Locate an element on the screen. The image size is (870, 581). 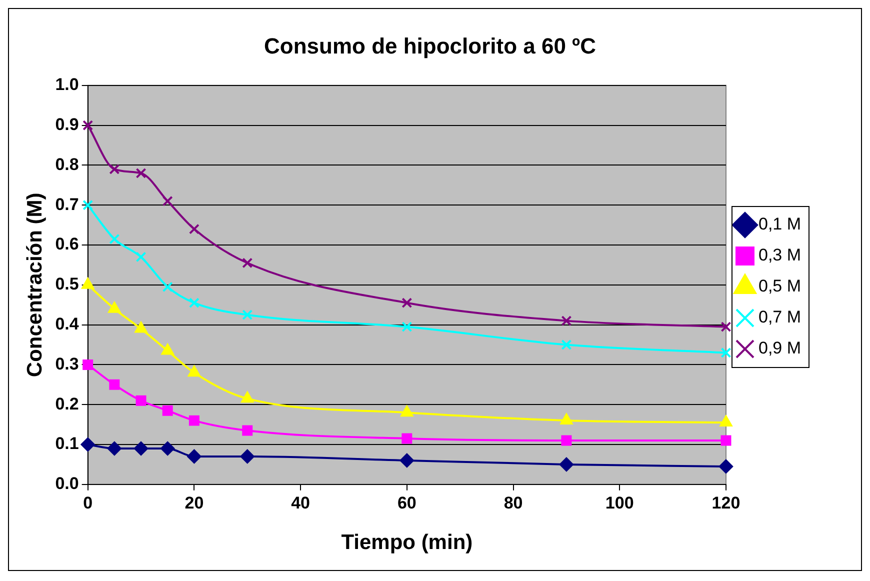
x-tick-label: 40 is located at coordinates (300, 502).